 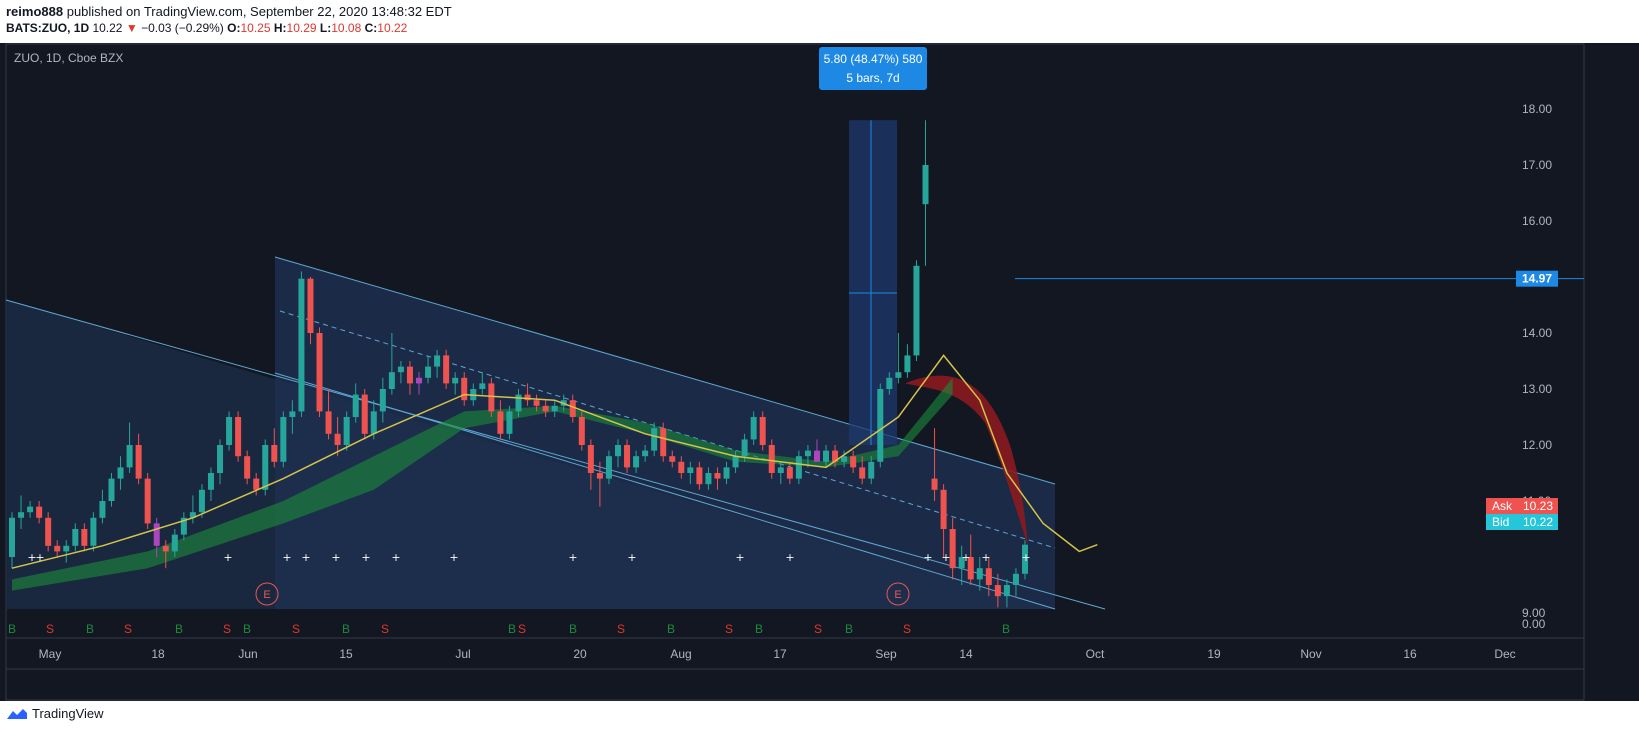 What do you see at coordinates (873, 282) in the screenshot?
I see `measure-range-box` at bounding box center [873, 282].